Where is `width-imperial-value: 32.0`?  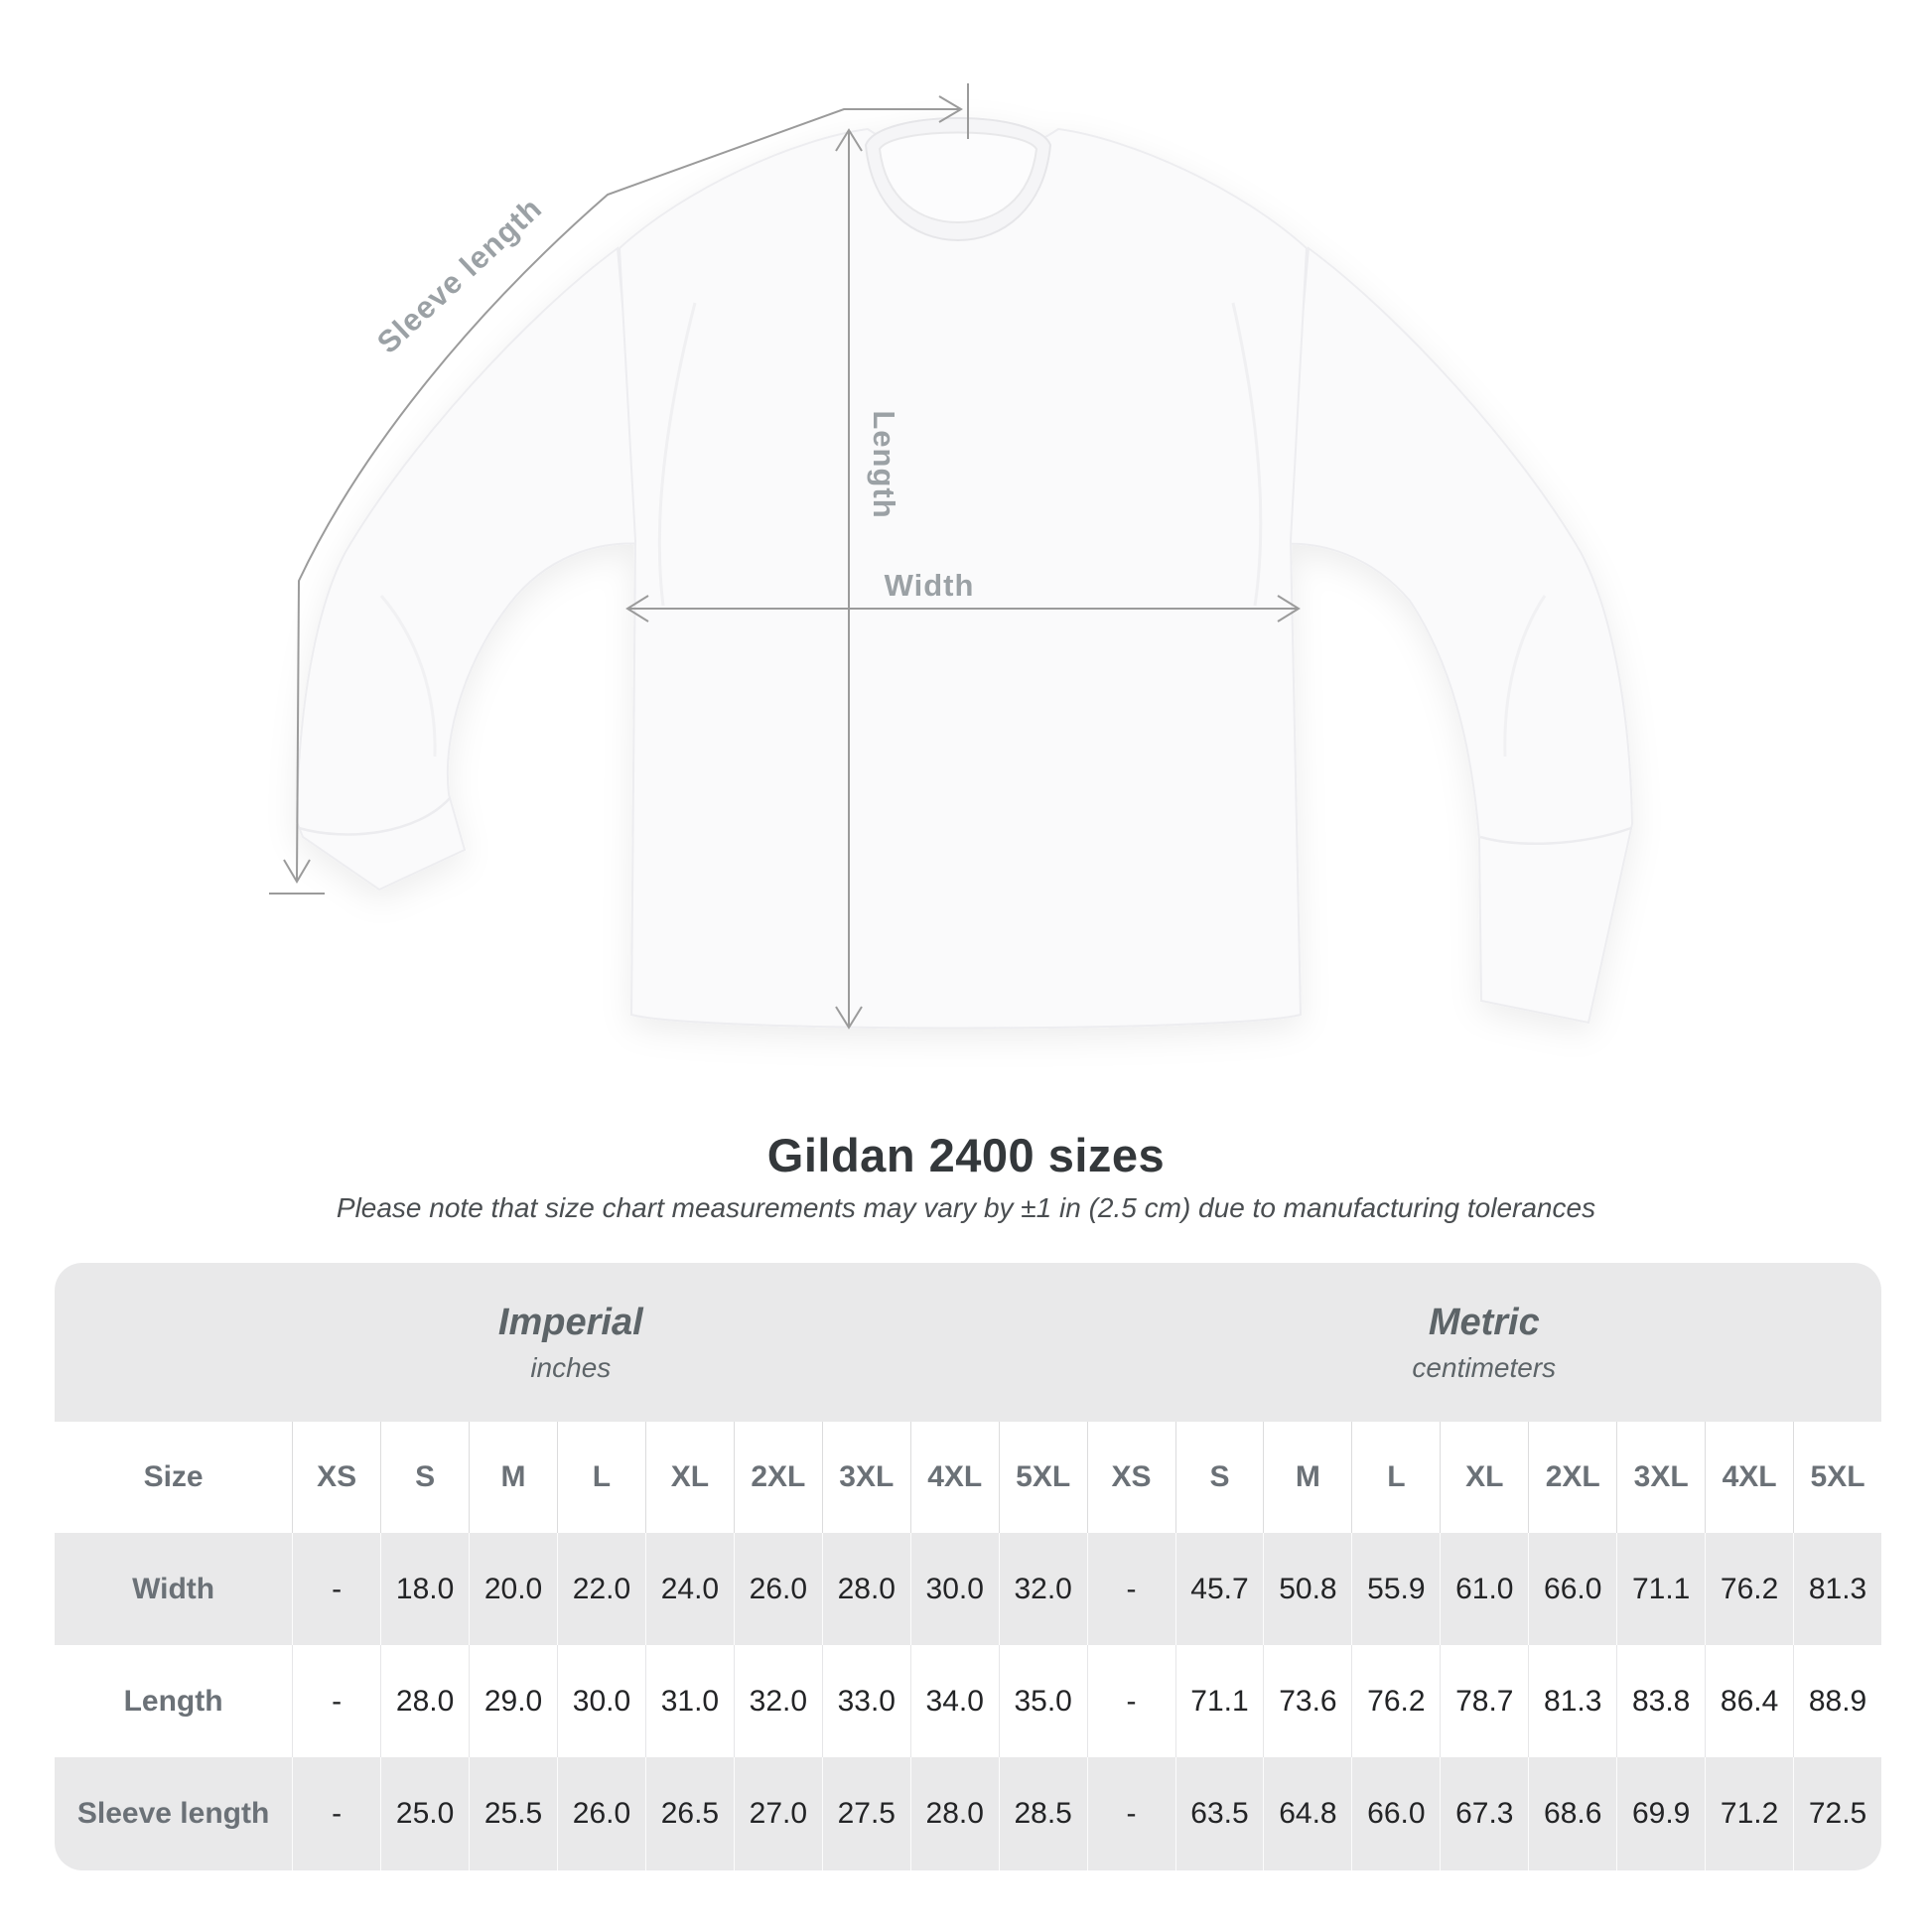
width-imperial-value: 32.0 is located at coordinates (1042, 1589).